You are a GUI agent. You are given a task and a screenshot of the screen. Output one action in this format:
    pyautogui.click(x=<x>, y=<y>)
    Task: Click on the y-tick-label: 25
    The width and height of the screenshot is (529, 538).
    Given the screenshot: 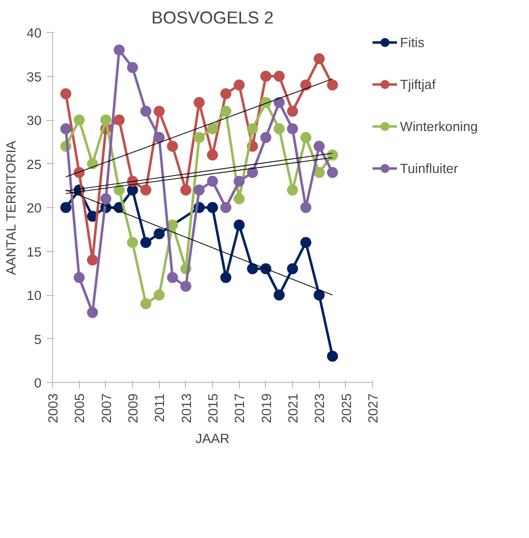 What is the action you would take?
    pyautogui.click(x=34, y=164)
    